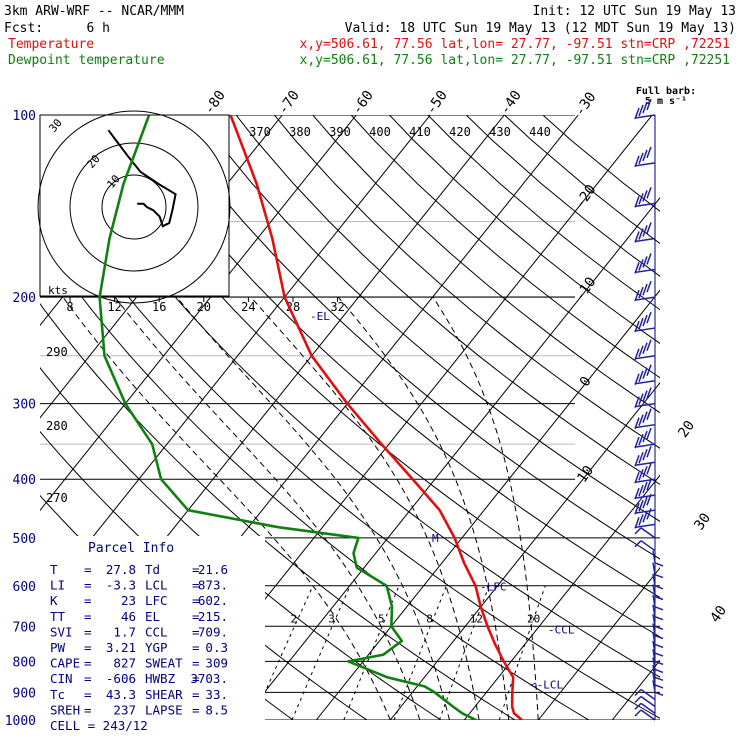 The width and height of the screenshot is (740, 740). Describe the element at coordinates (54, 569) in the screenshot. I see `parcel-info-label: T` at that location.